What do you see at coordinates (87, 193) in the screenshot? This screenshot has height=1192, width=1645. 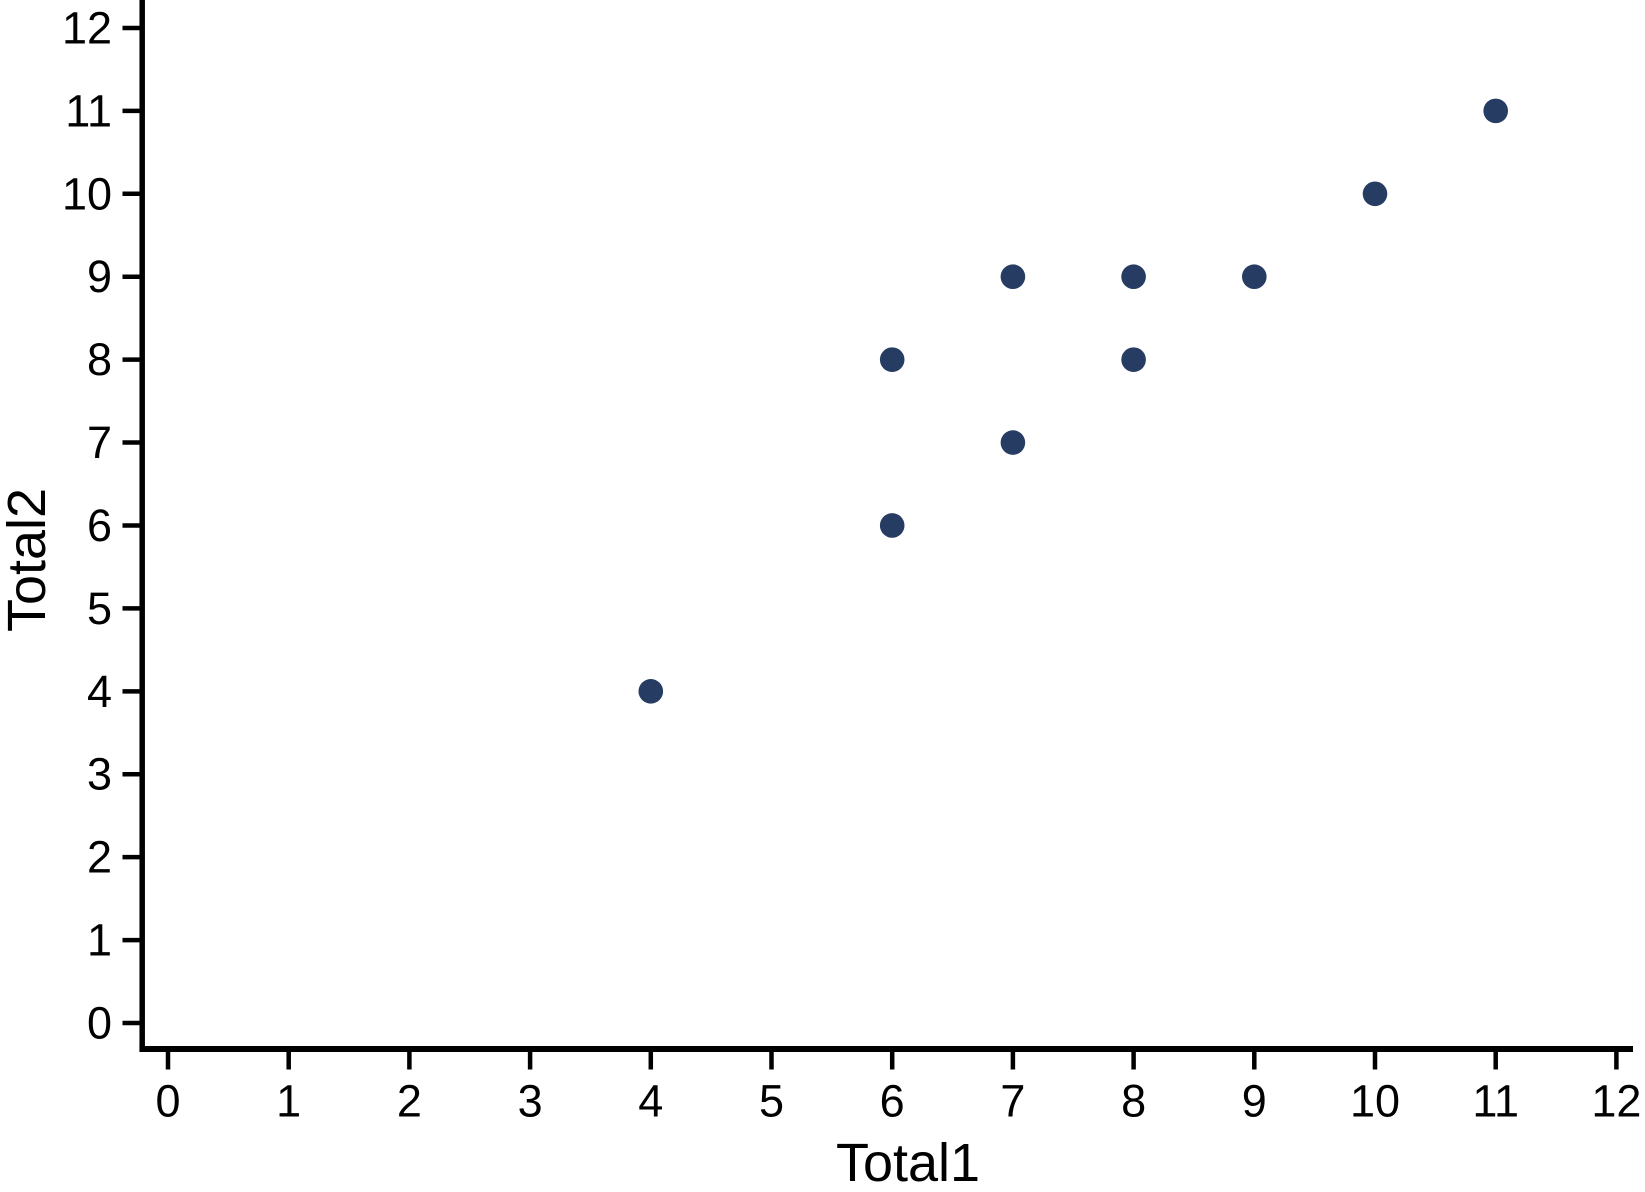 I see `y-tick-label: 10` at bounding box center [87, 193].